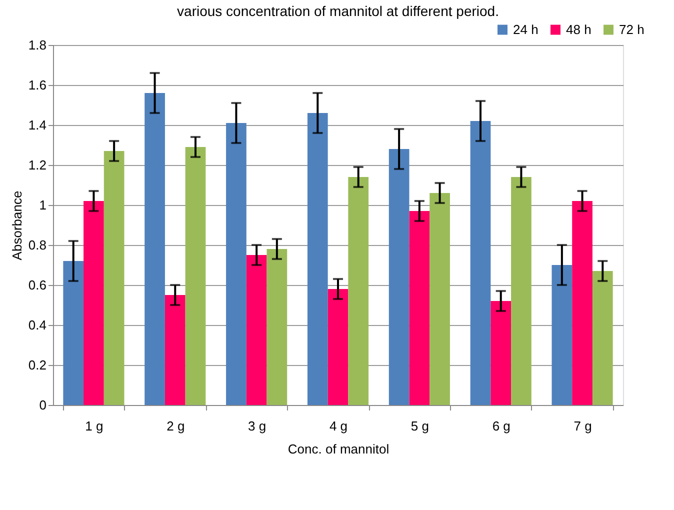 The image size is (674, 510). Describe the element at coordinates (338, 426) in the screenshot. I see `x-tick-label: 4 g` at that location.